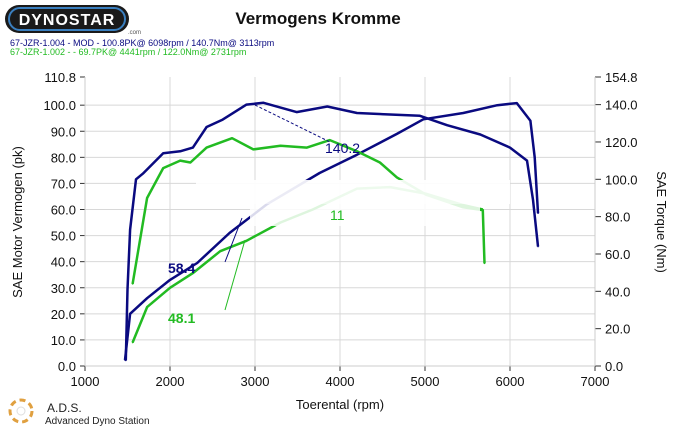 Image resolution: width=685 pixels, height=428 pixels. I want to click on y-tick-label: 90.0, so click(63, 131).